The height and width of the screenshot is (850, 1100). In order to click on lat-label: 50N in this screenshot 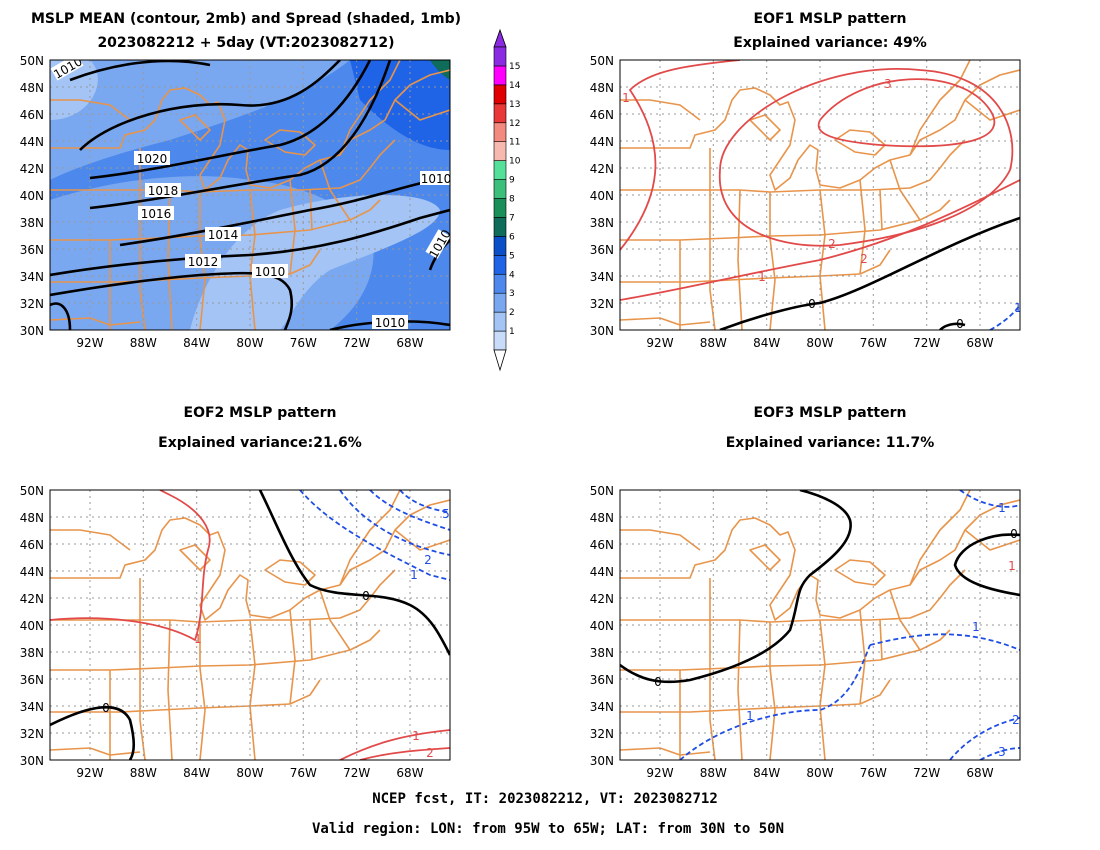, I will do `click(32, 61)`.